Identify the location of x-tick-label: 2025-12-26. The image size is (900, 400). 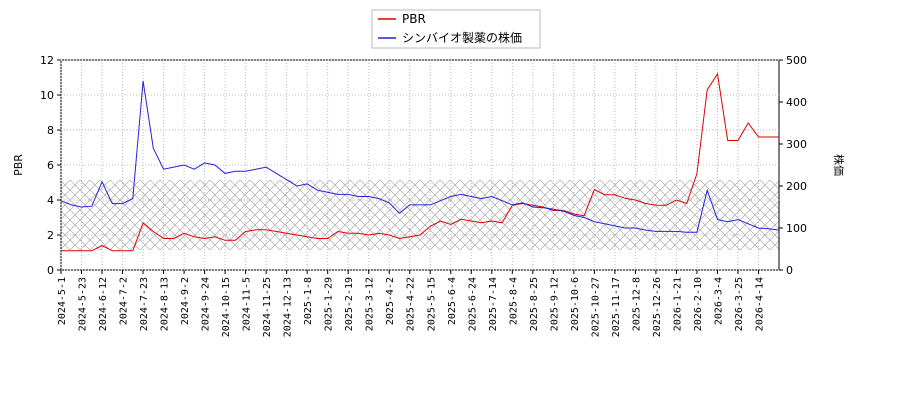
(657, 307).